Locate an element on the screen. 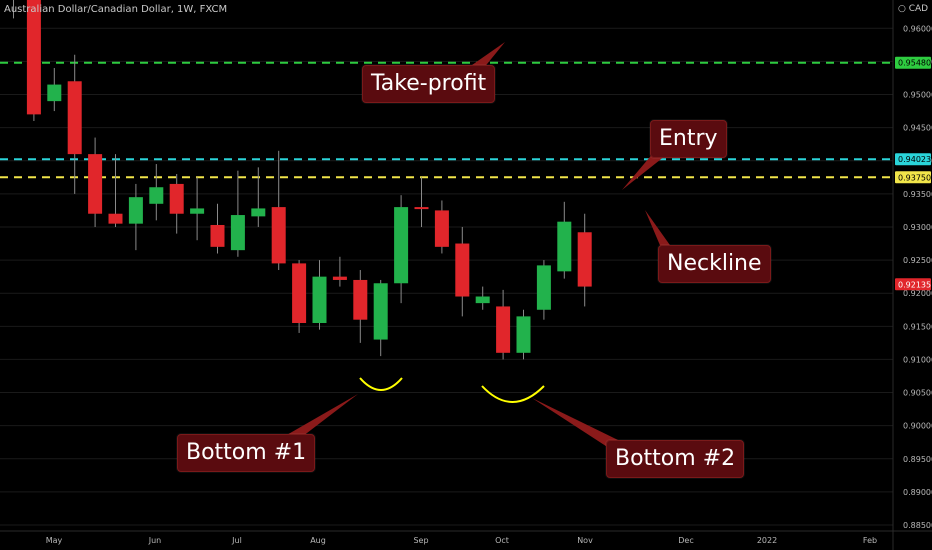 This screenshot has width=932, height=550. neckline-pointer is located at coordinates (658, 230).